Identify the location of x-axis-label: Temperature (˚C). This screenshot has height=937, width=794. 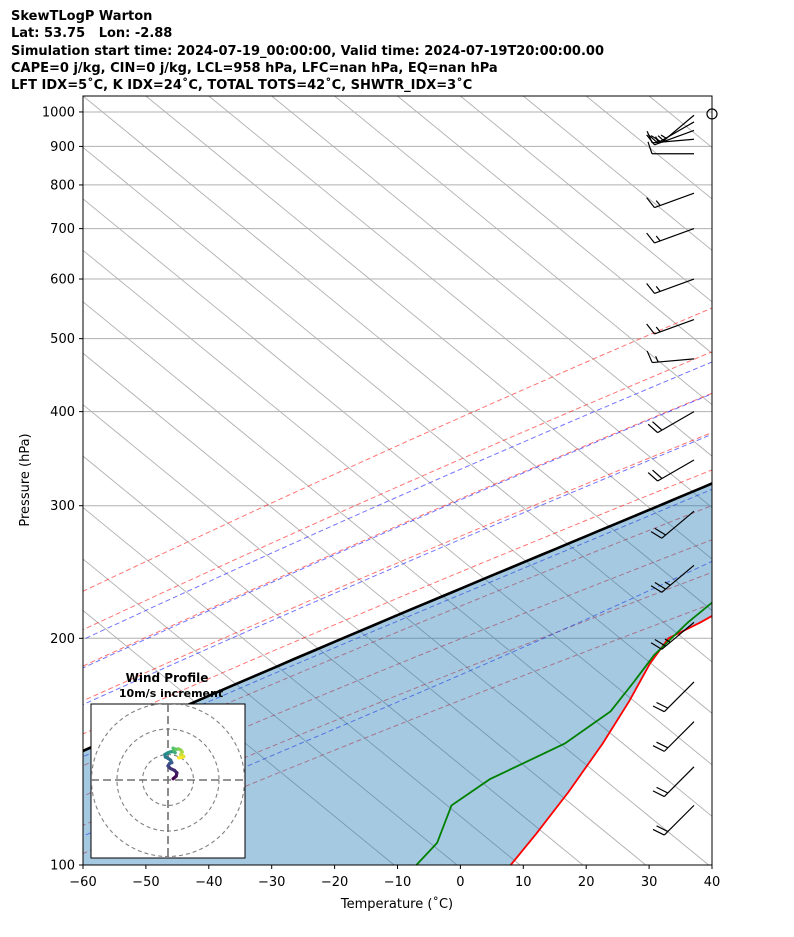
(396, 904).